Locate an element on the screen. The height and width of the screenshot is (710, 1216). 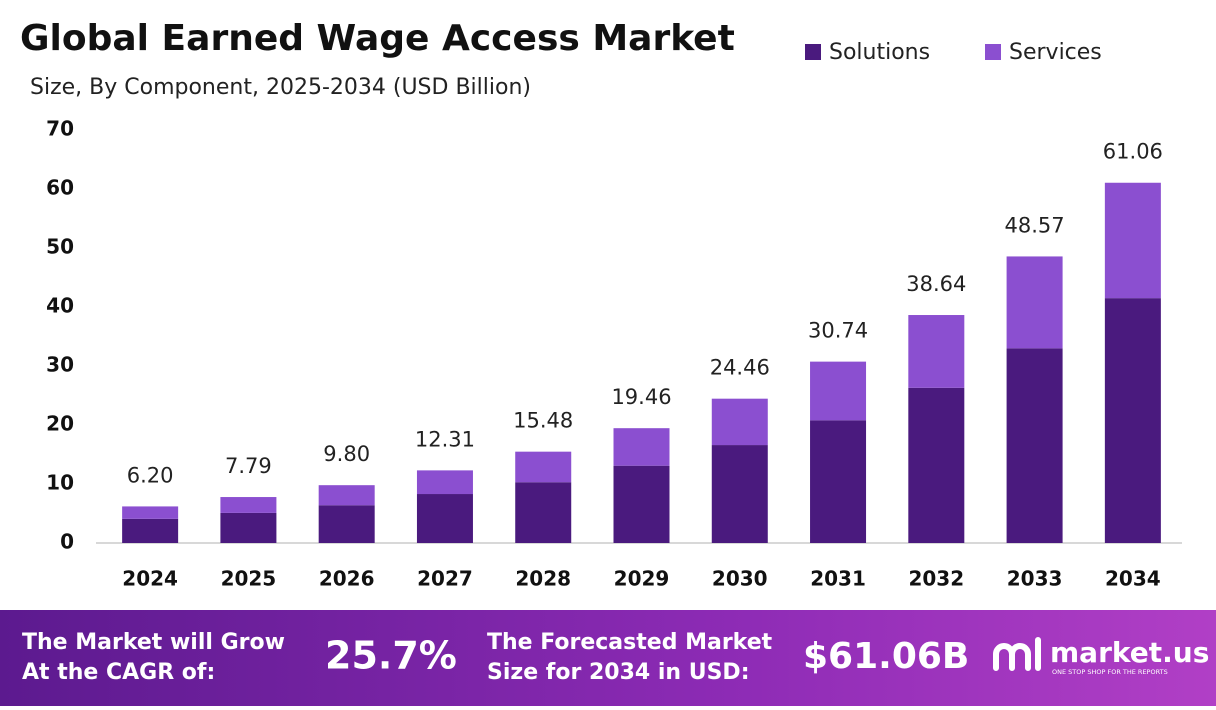
brand: market.us is located at coordinates (1129, 652).